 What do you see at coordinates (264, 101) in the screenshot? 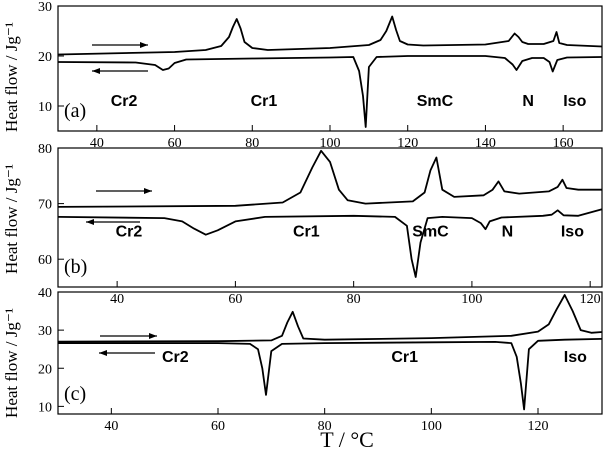
I see `panel-1-phase-label: Cr1` at bounding box center [264, 101].